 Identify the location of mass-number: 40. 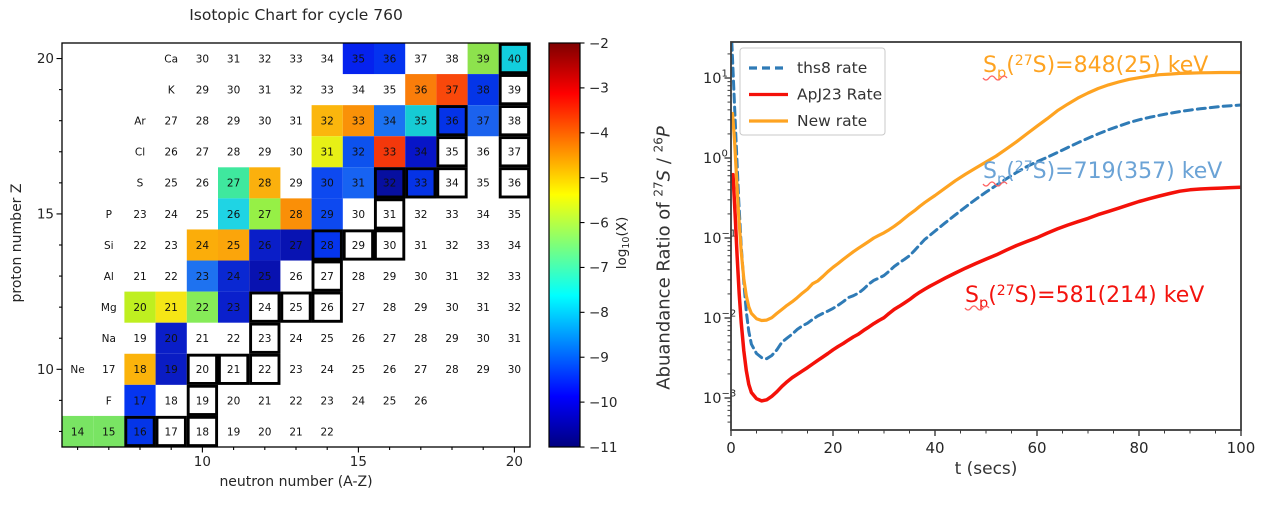
(514, 59).